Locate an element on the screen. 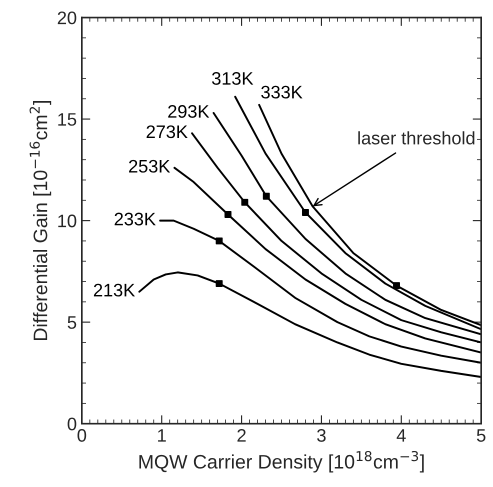 This screenshot has height=487, width=493. series-label: 213K is located at coordinates (114, 290).